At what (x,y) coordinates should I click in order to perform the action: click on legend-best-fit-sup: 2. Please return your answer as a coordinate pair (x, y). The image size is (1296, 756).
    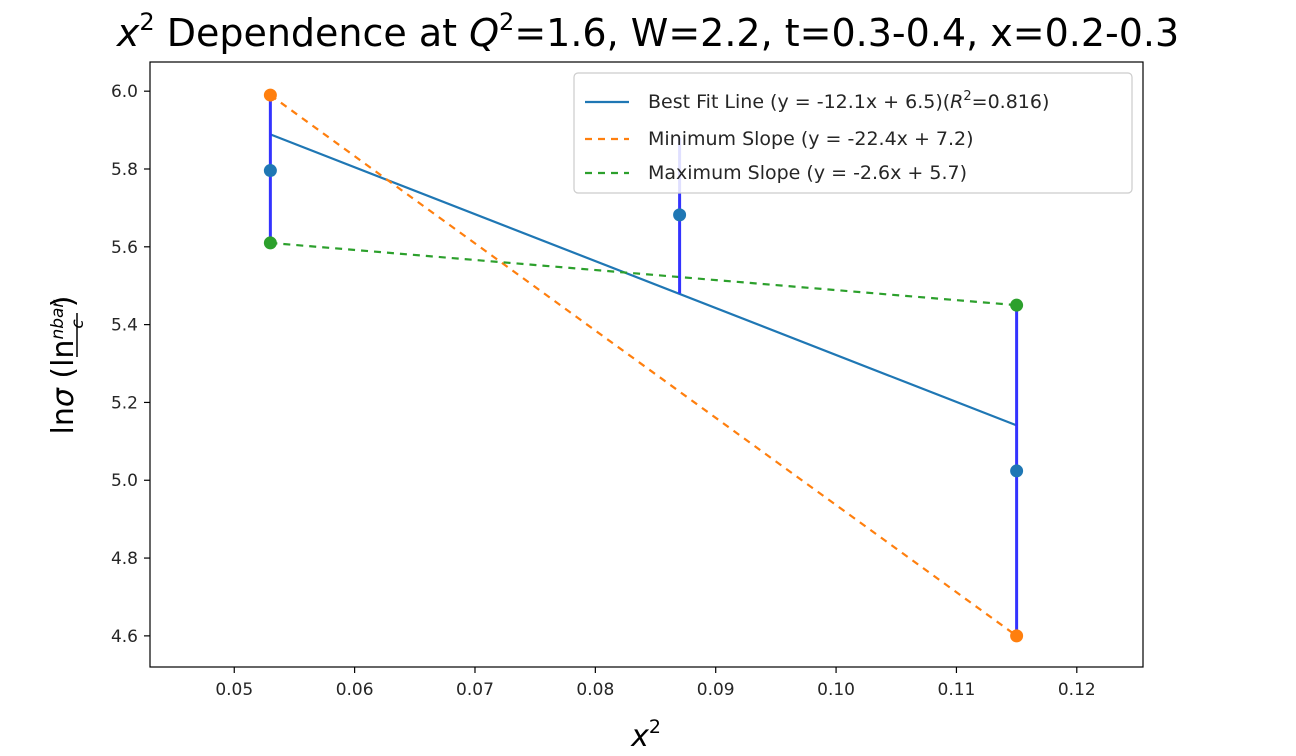
    Looking at the image, I should click on (967, 96).